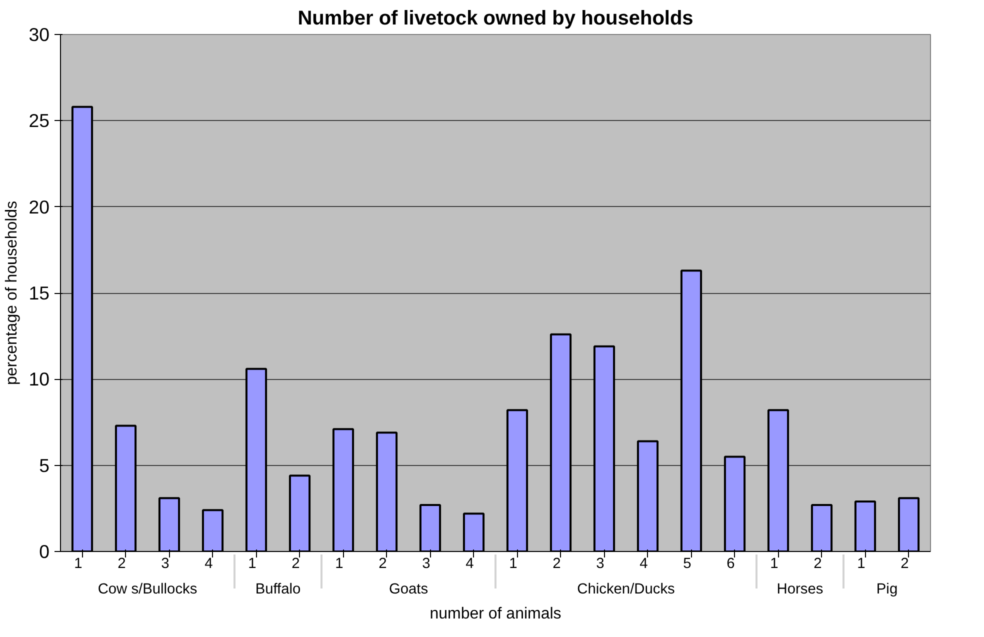  Describe the element at coordinates (39, 379) in the screenshot. I see `y-tick-label: 10` at that location.